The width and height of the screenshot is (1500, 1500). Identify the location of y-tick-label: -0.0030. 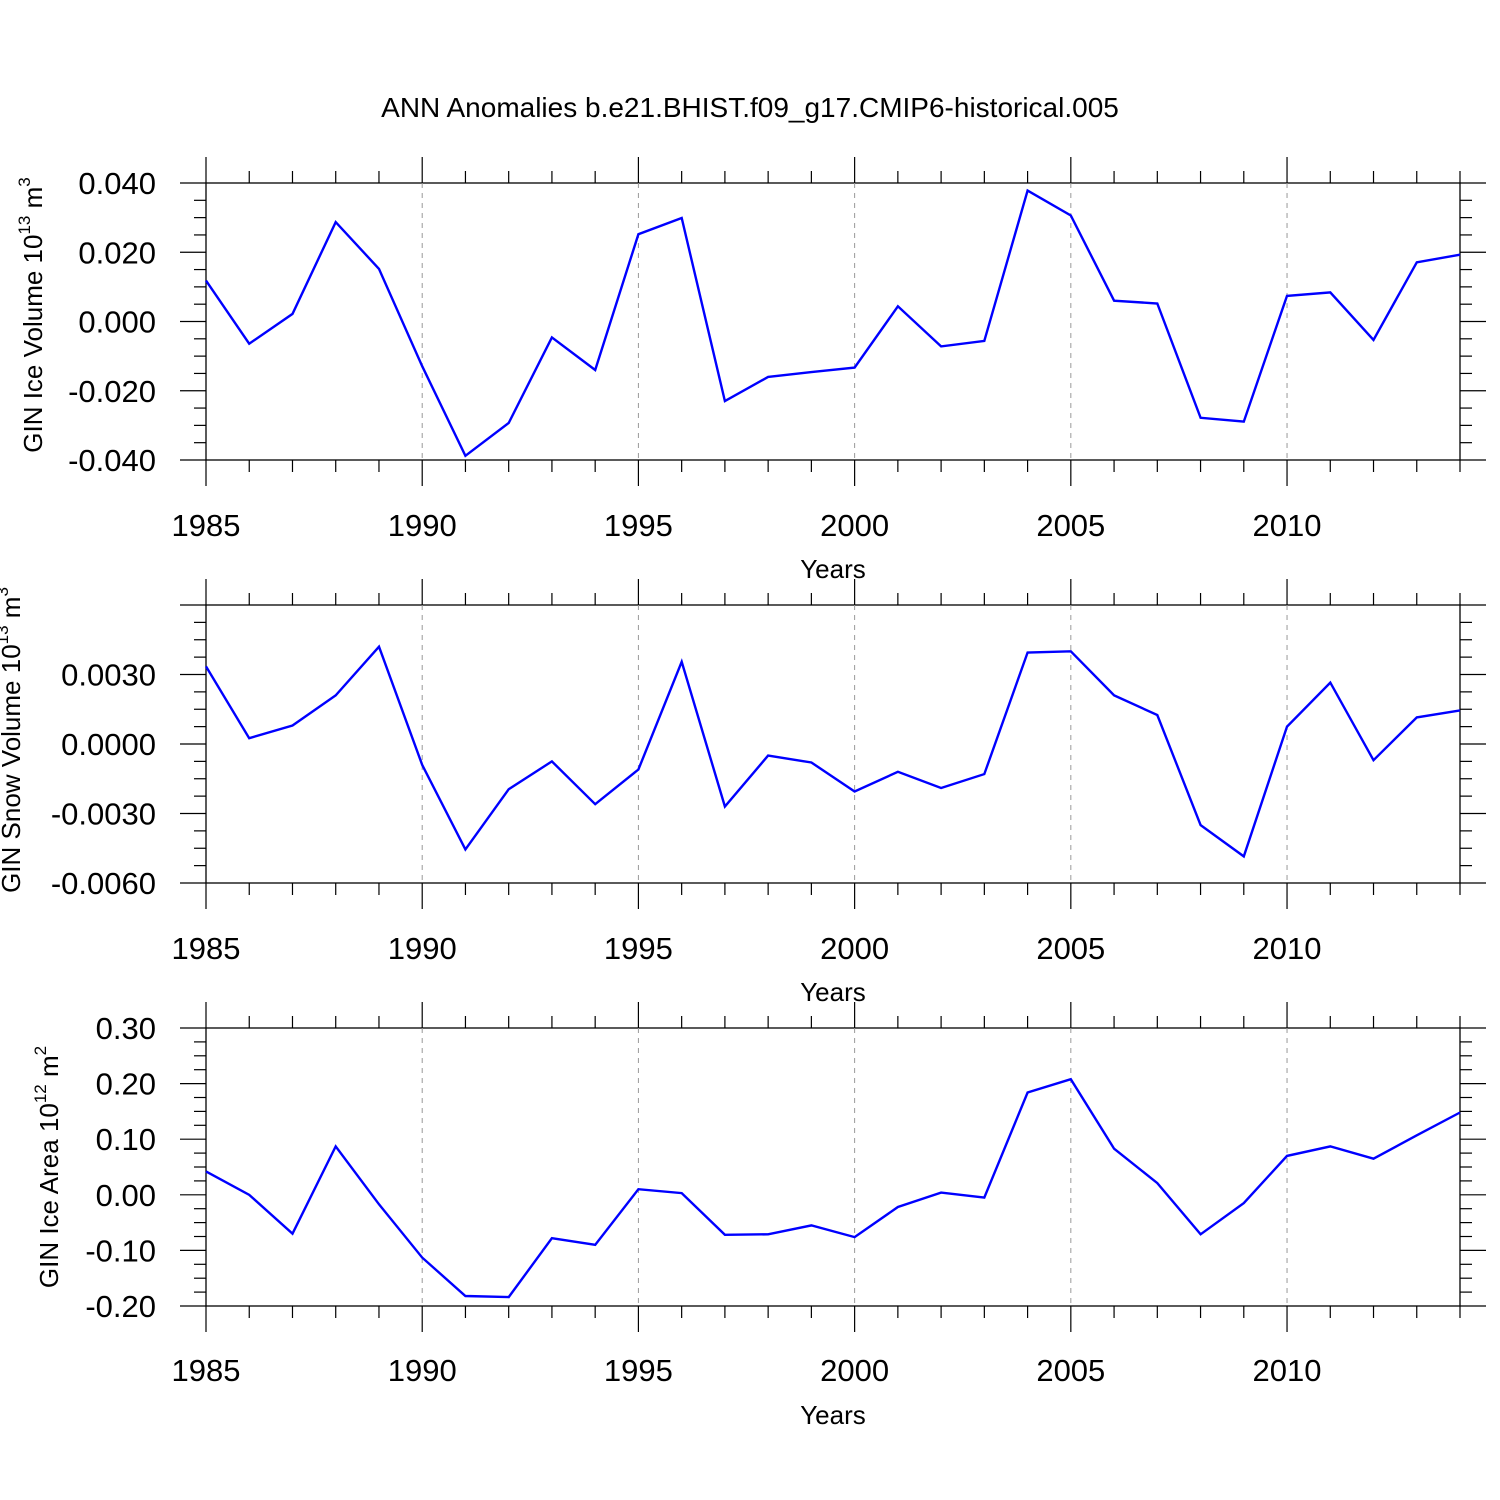
(103, 814).